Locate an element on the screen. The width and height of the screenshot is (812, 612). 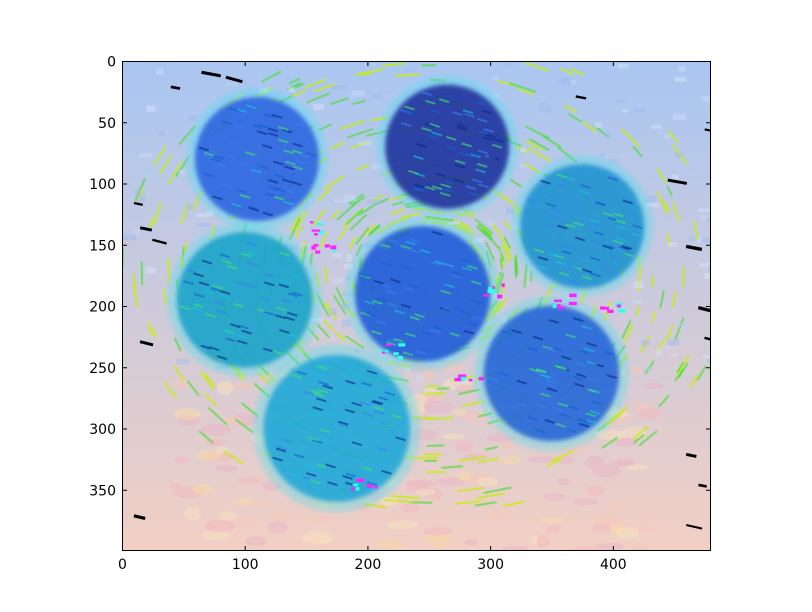
x-tick-label: 400 is located at coordinates (613, 565).